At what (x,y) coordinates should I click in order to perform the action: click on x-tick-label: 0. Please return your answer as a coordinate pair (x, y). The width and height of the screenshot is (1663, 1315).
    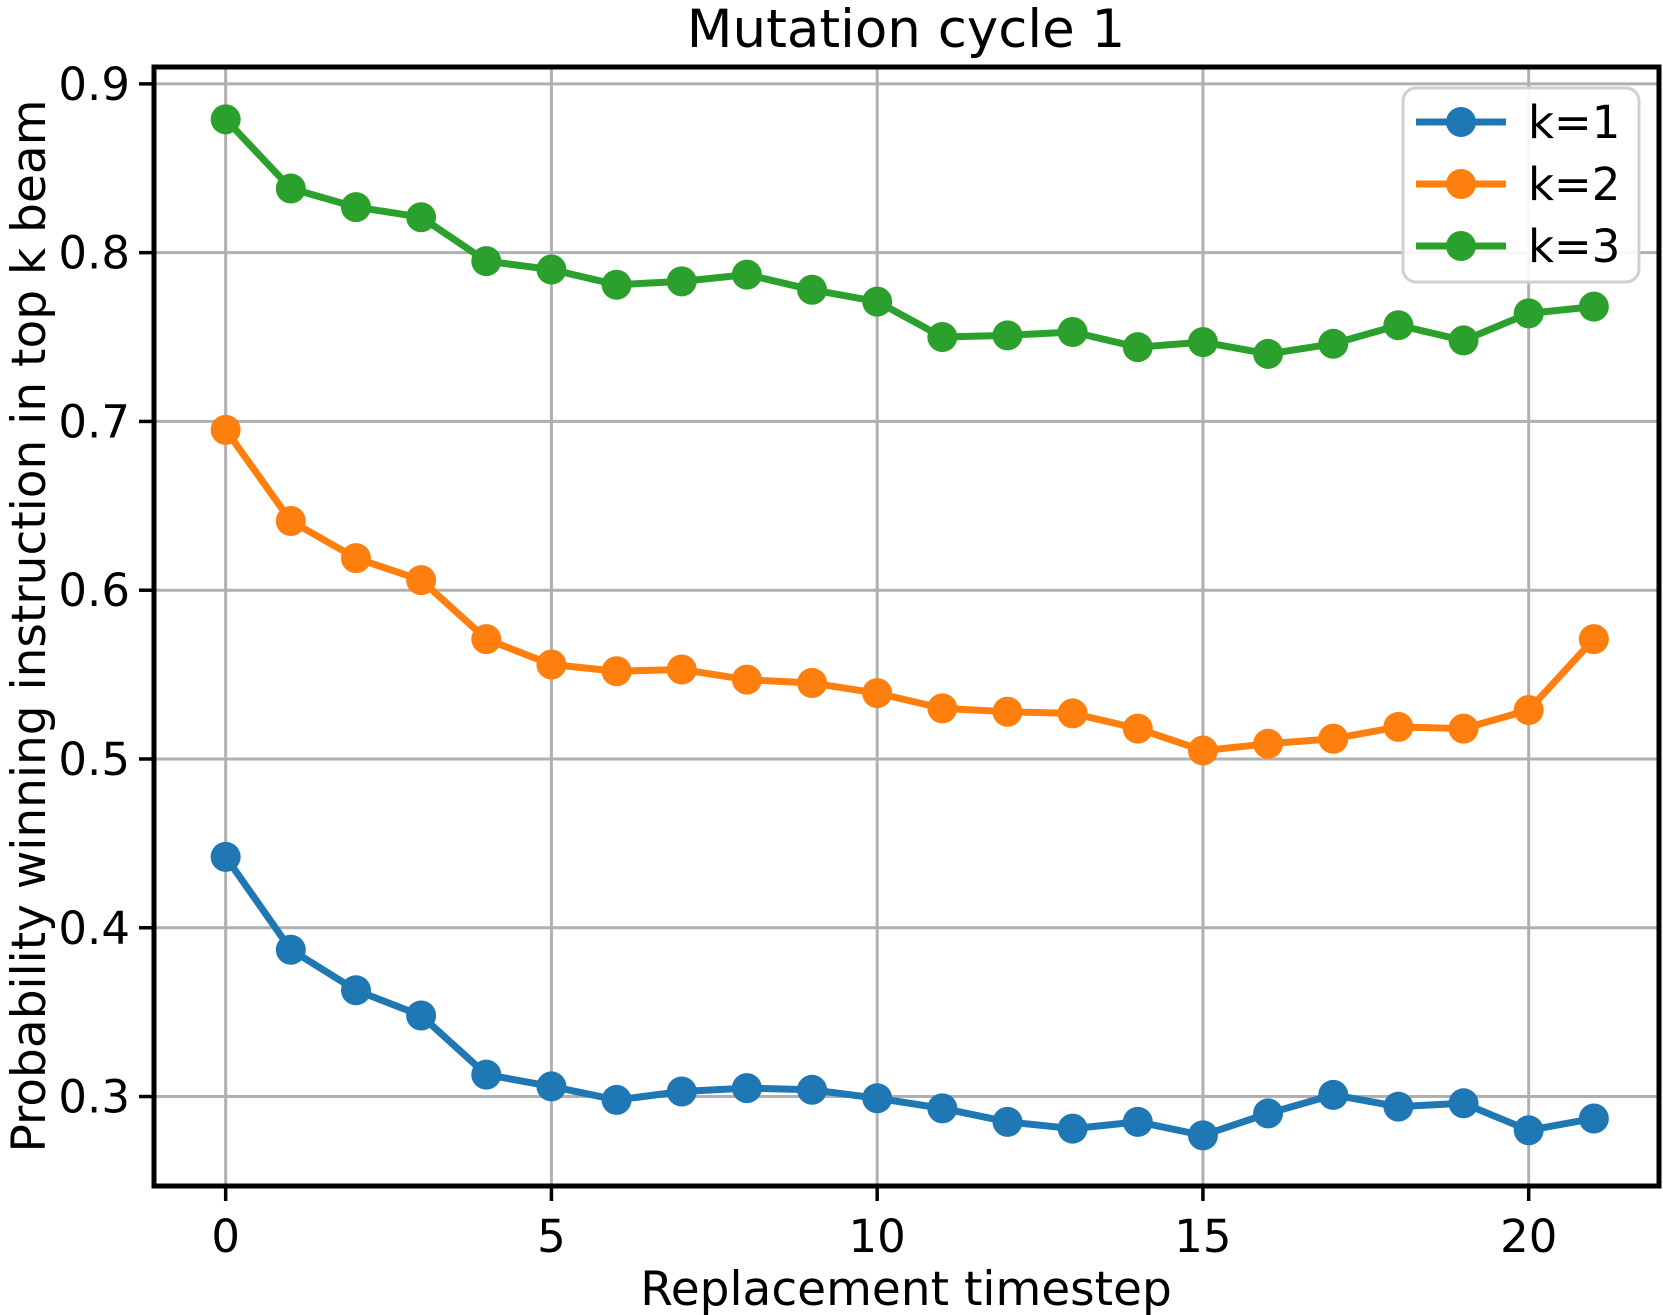
    Looking at the image, I should click on (225, 1236).